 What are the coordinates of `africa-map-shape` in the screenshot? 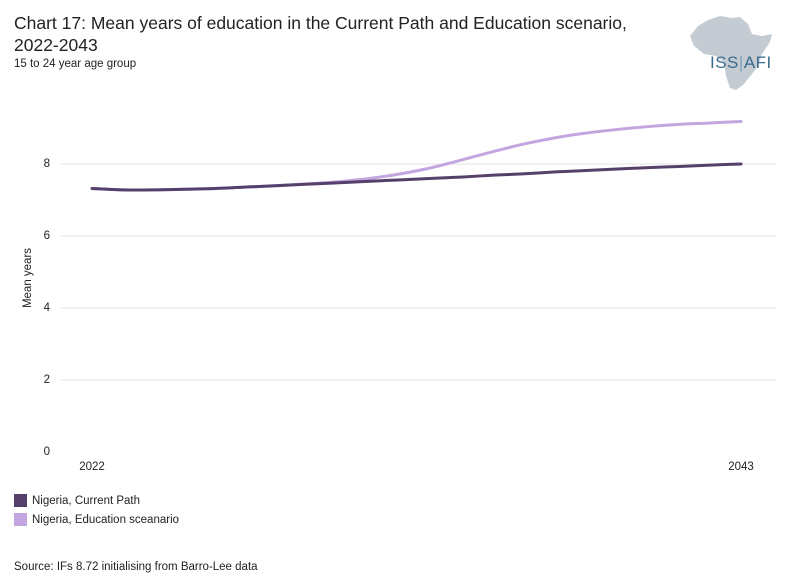 It's located at (731, 53).